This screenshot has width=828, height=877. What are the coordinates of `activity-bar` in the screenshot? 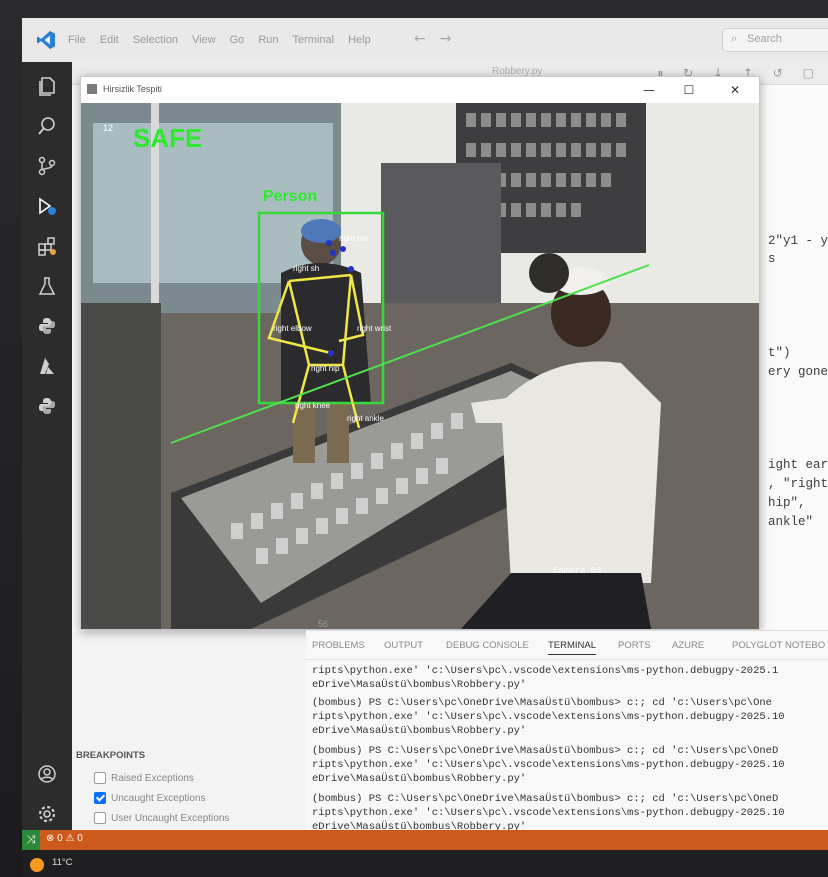 It's located at (47, 447).